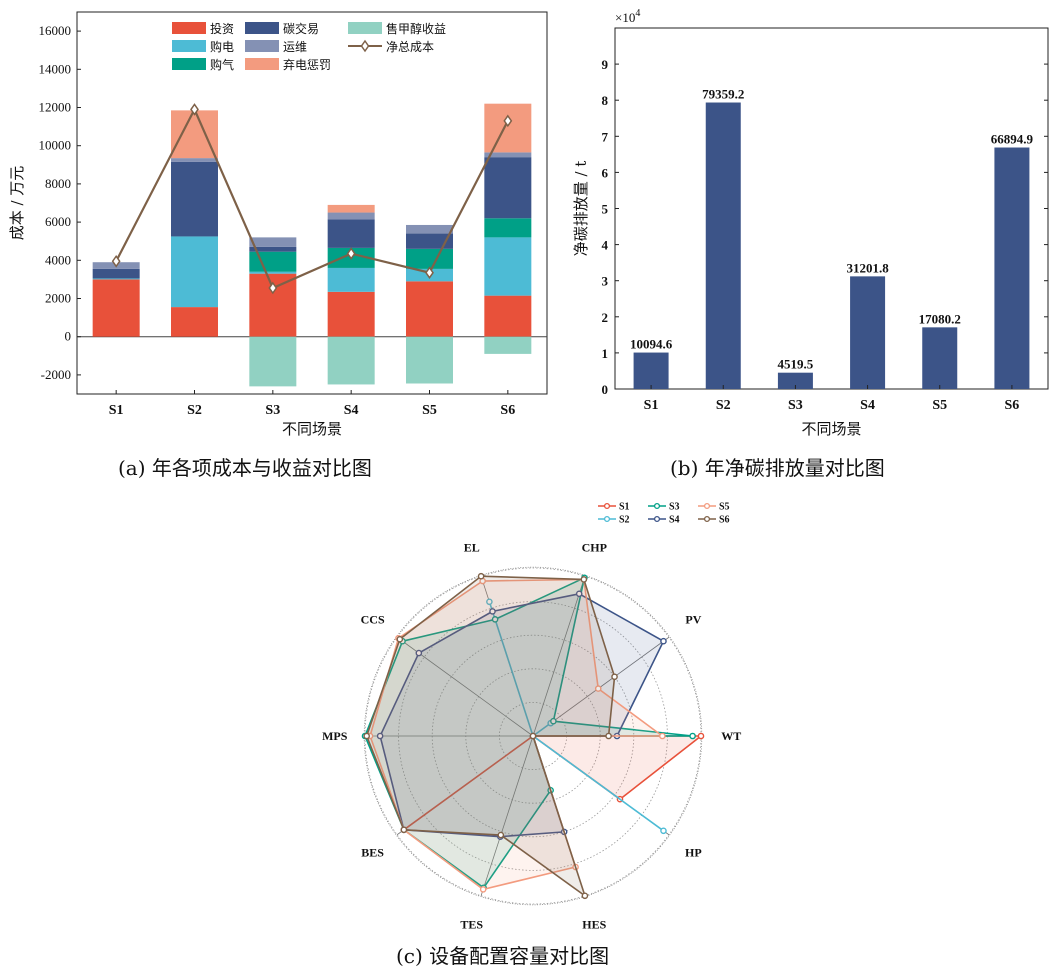 This screenshot has height=969, width=1053. I want to click on y-tick-label: 1, so click(605, 353).